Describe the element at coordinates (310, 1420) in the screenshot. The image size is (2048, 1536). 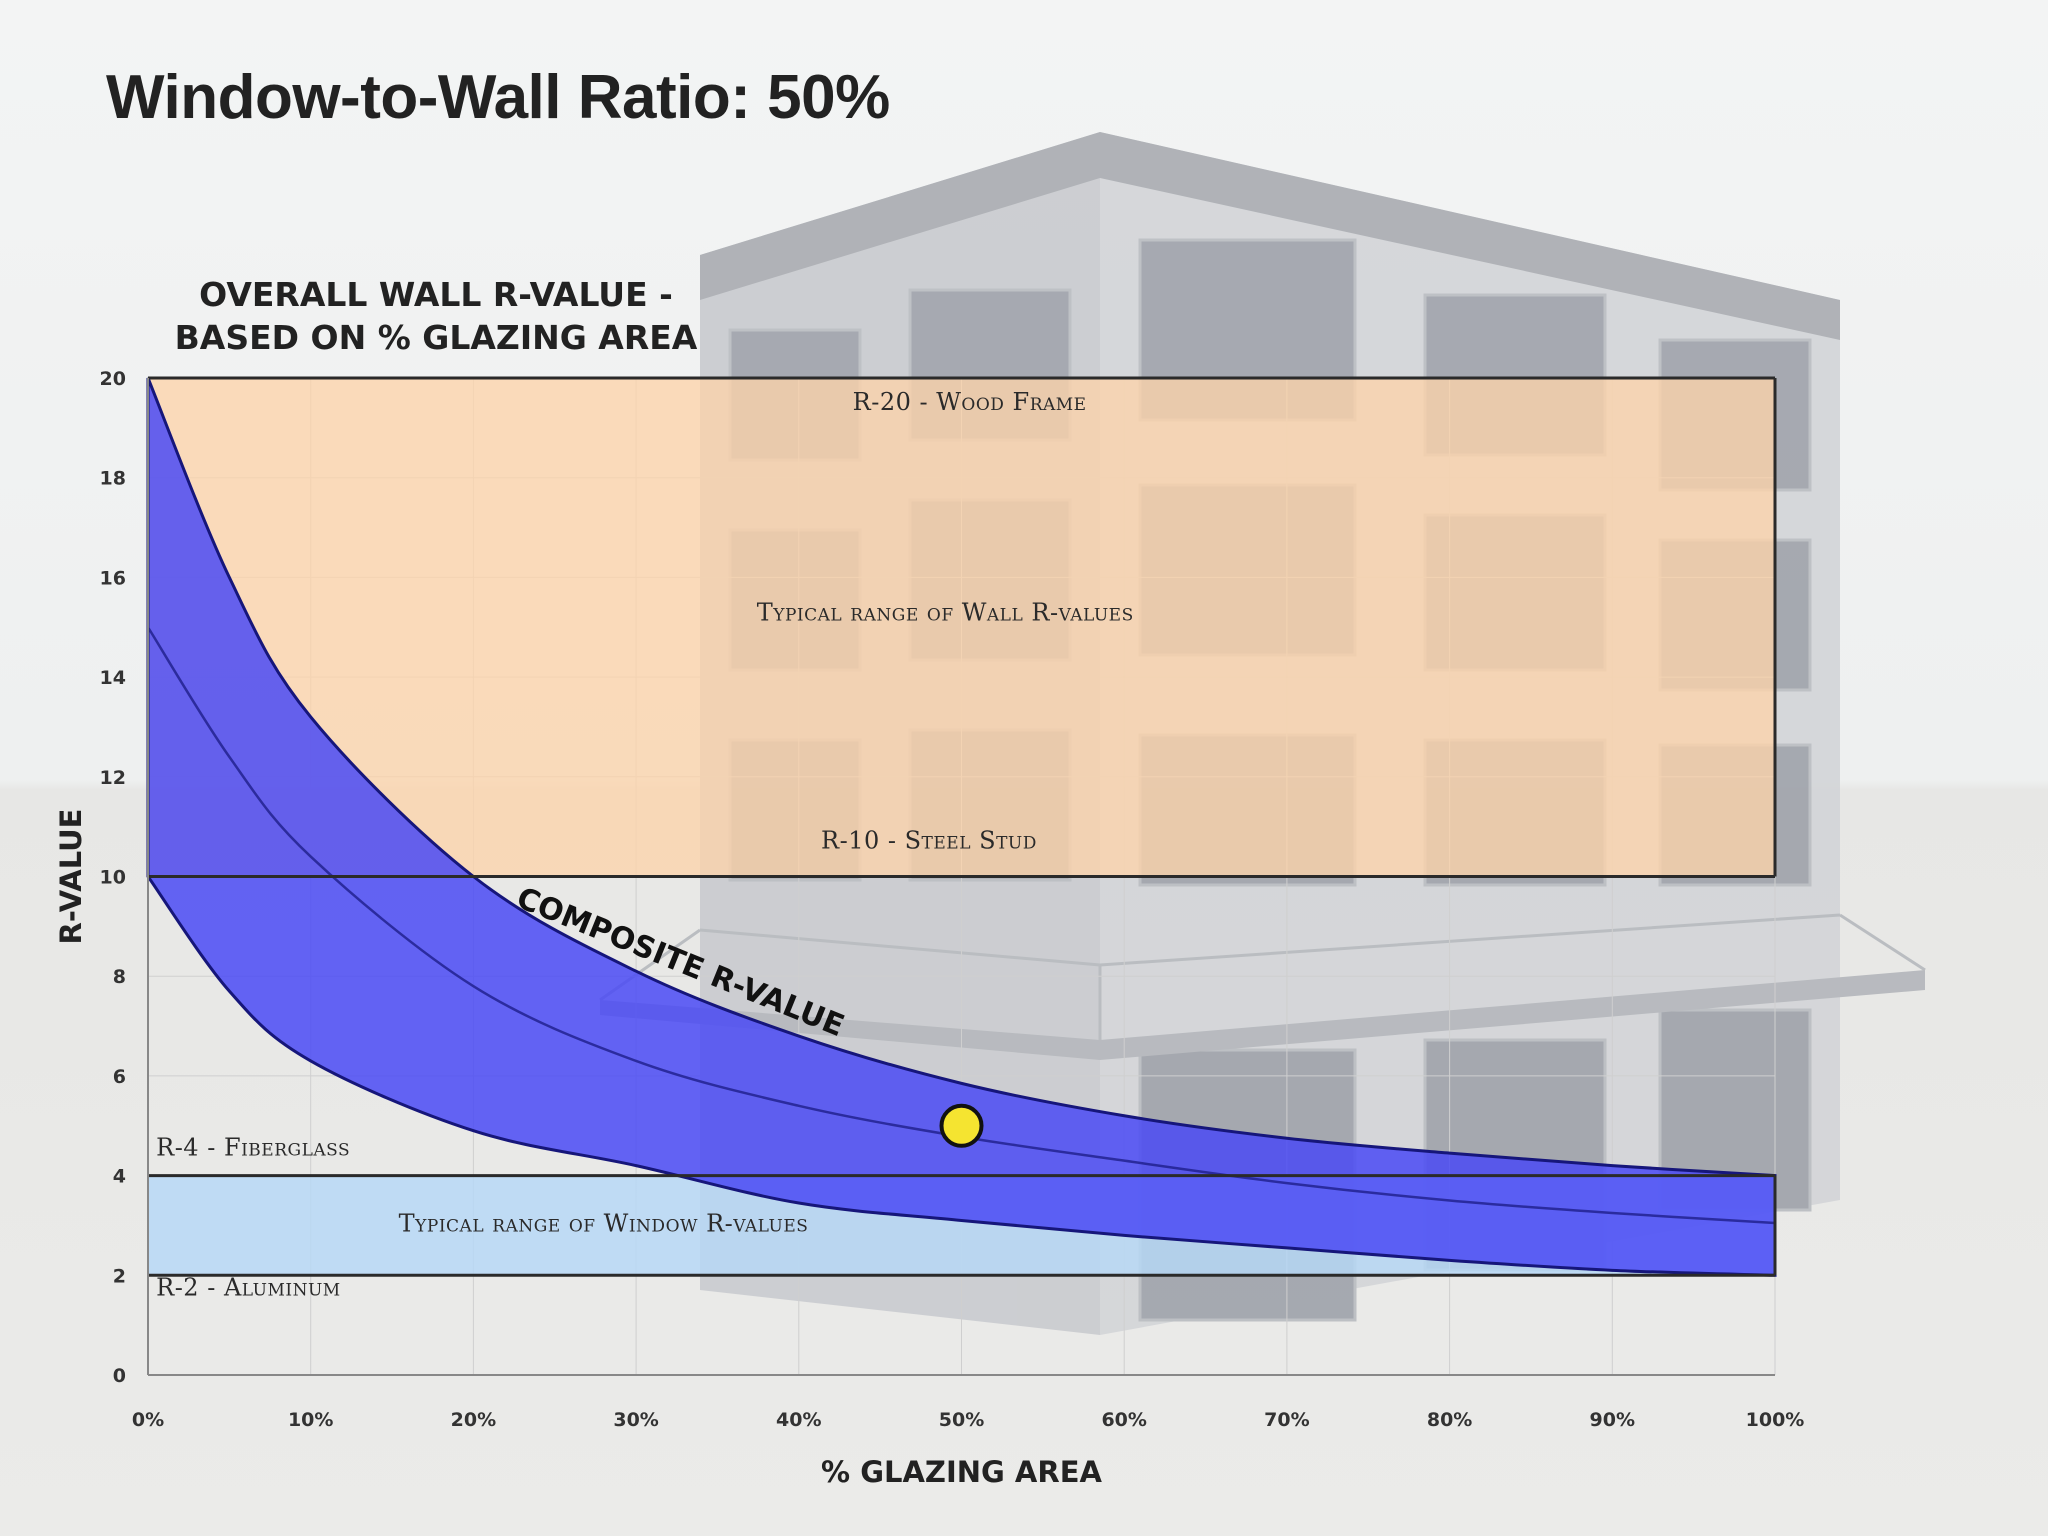
I see `x-tick-label: 10%` at that location.